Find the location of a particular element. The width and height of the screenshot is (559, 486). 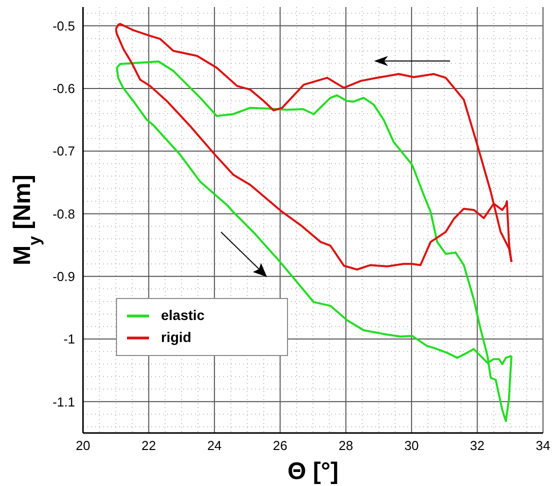

x-tick-label: 34 is located at coordinates (543, 446).